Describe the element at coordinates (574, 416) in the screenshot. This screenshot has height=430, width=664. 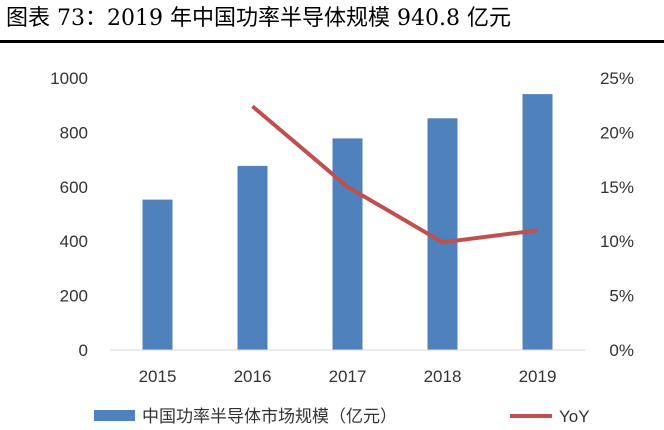
I see `legend-line-label: YoY` at that location.